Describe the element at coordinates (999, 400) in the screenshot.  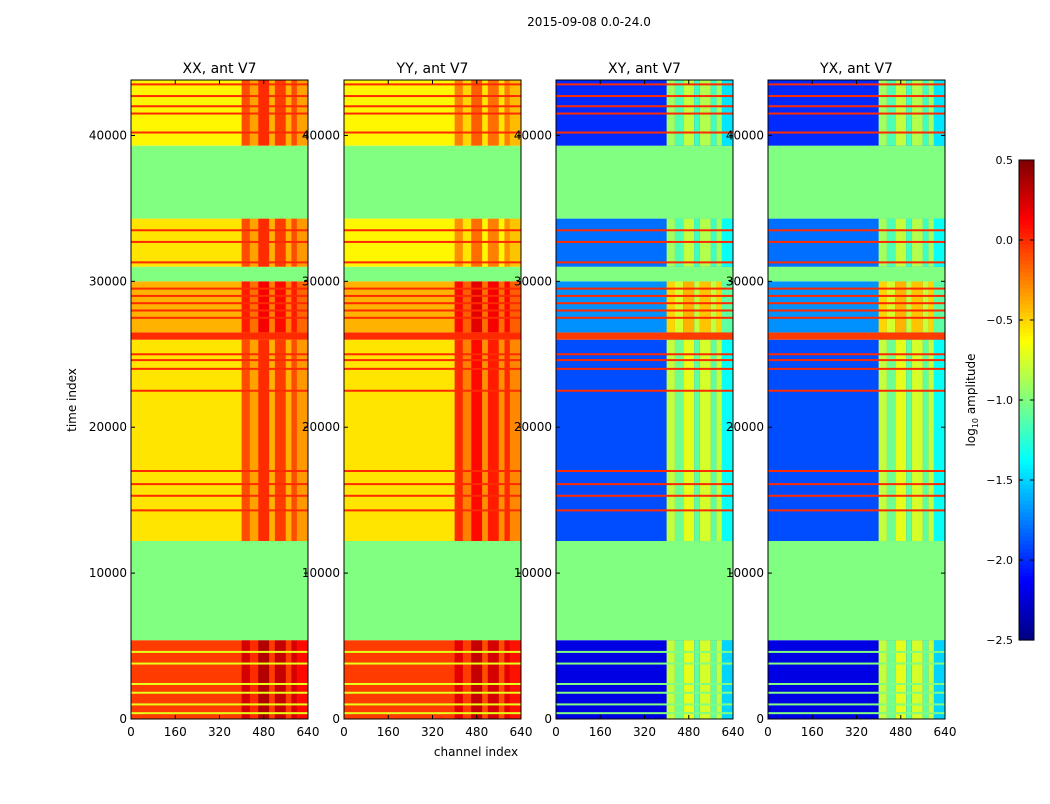
I see `colorbar-tick-label: −1.0` at that location.